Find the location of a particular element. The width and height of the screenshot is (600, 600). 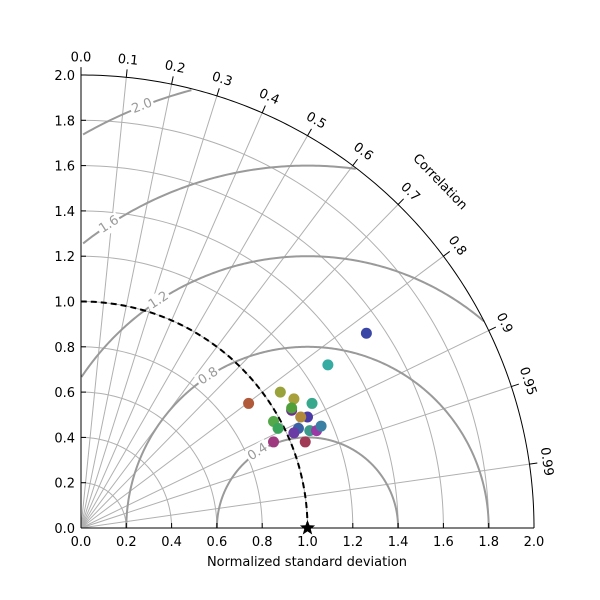

x-tick-label: 0.8 is located at coordinates (262, 542).